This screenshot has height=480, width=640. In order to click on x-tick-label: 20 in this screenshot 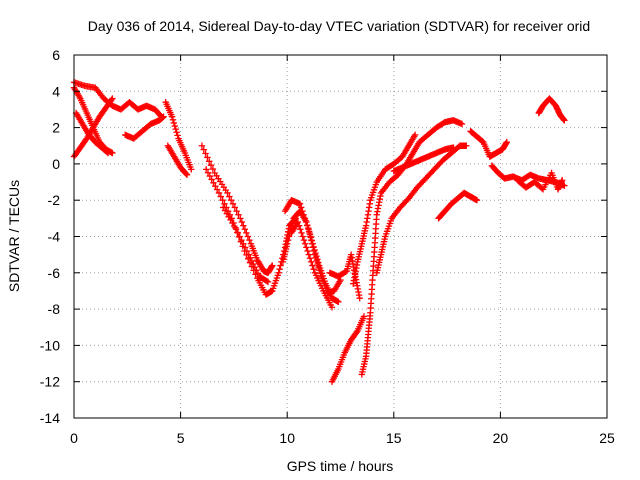, I will do `click(501, 438)`.